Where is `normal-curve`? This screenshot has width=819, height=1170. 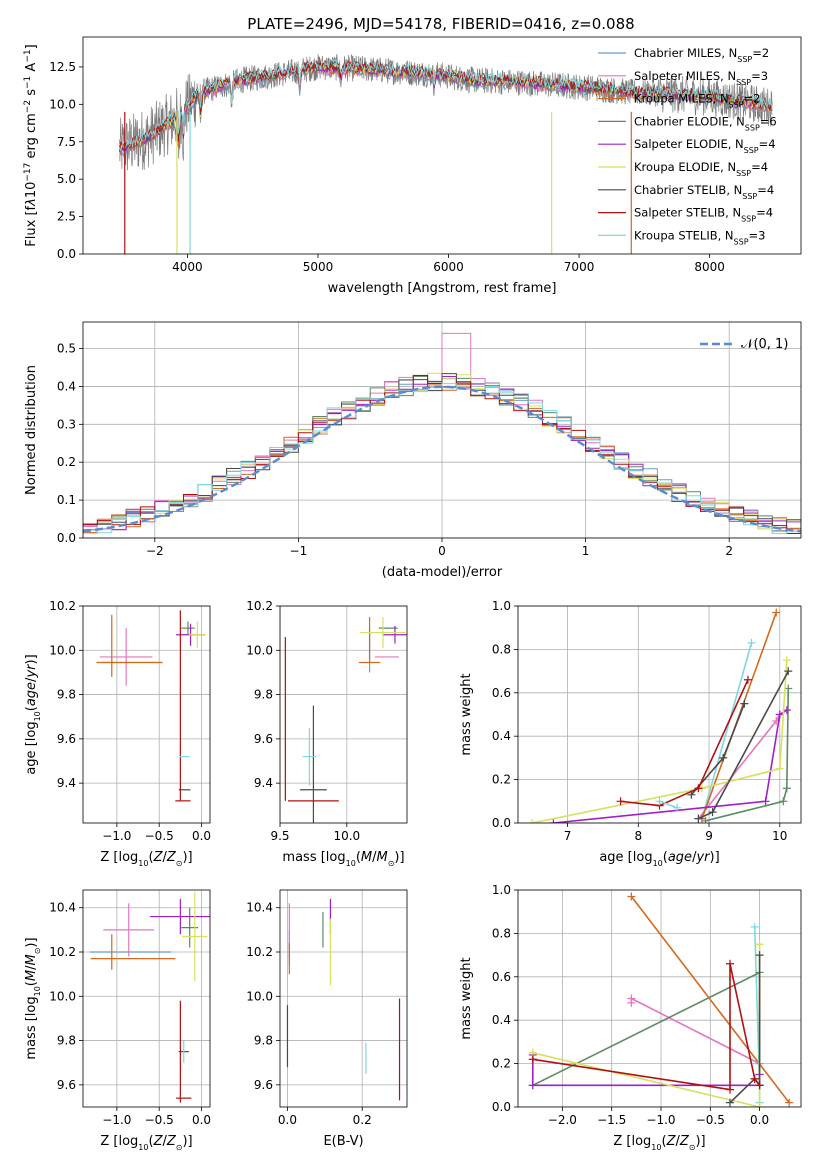 normal-curve is located at coordinates (442, 459).